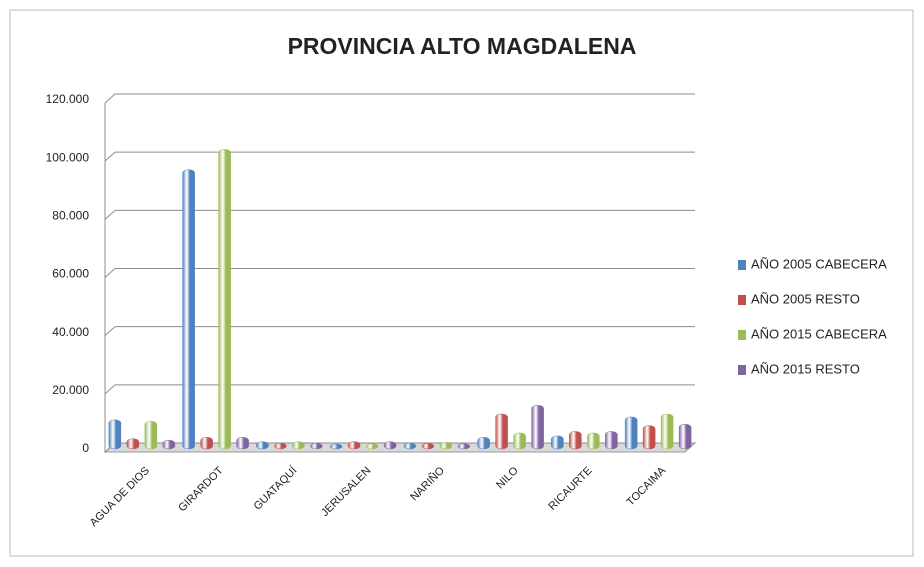  What do you see at coordinates (68, 99) in the screenshot?
I see `y-tick-label: 120.000` at bounding box center [68, 99].